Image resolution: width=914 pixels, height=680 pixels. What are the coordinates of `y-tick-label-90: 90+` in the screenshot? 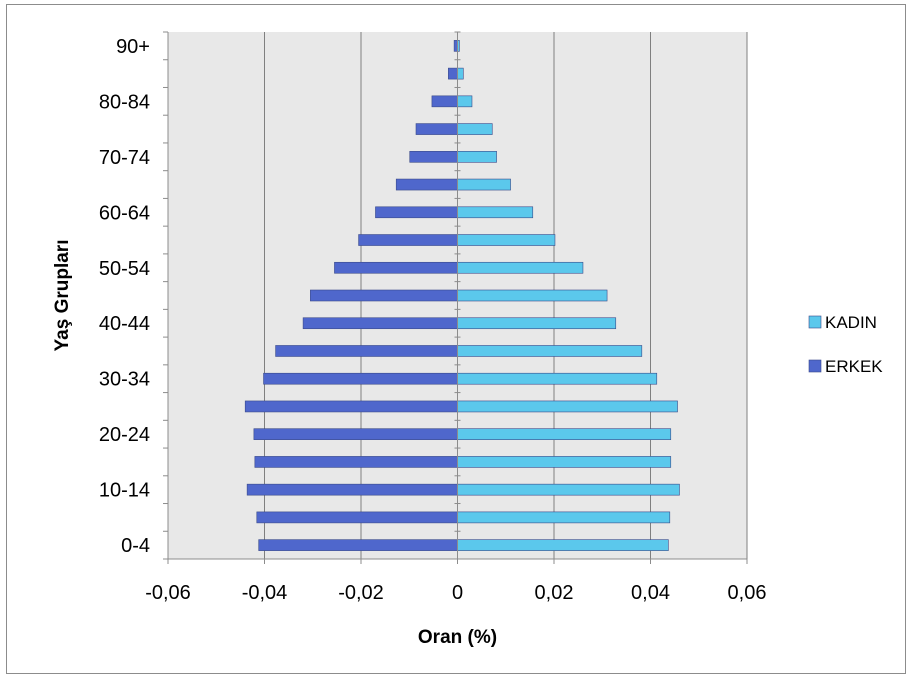 It's located at (133, 47).